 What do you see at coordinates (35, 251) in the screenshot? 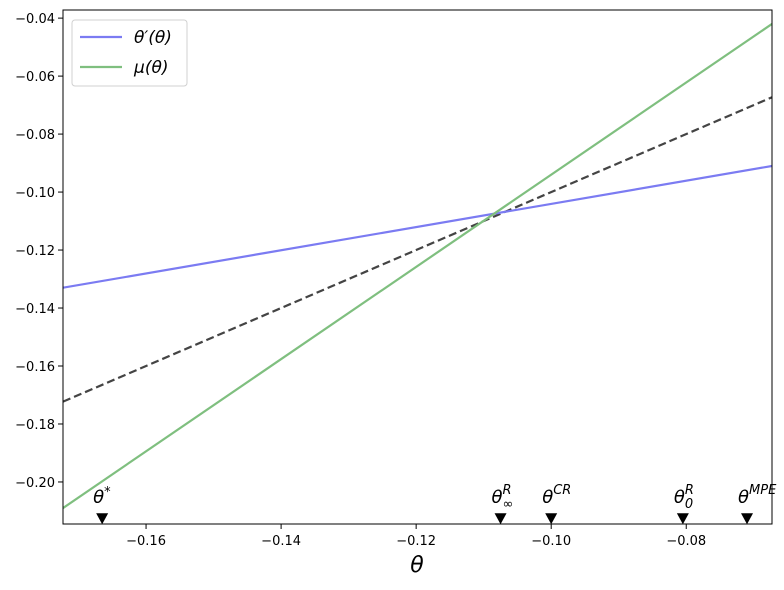
I see `y-tick-label: −0.12` at bounding box center [35, 251].